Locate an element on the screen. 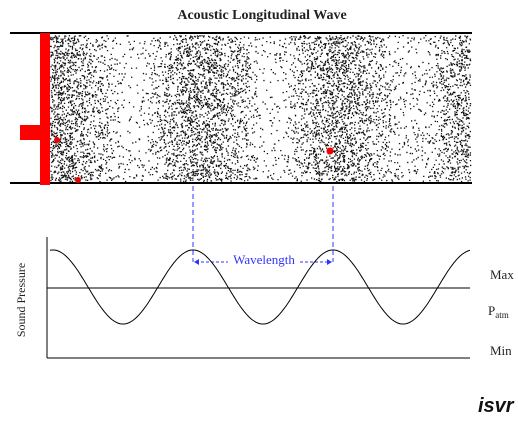 This screenshot has height=430, width=518. piston is located at coordinates (45, 109).